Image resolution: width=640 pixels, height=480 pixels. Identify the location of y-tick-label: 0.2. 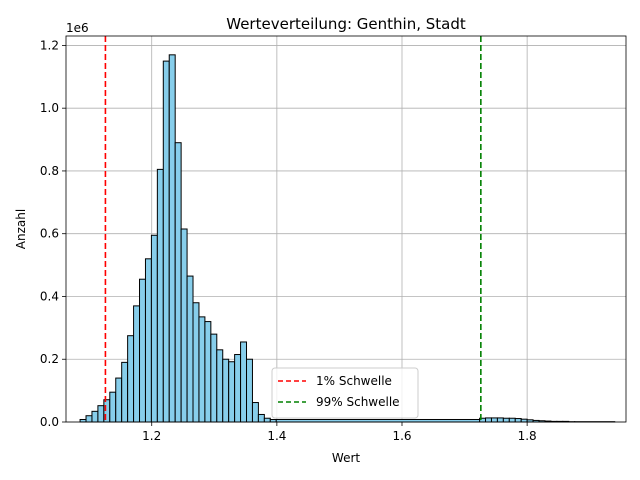
(49, 359).